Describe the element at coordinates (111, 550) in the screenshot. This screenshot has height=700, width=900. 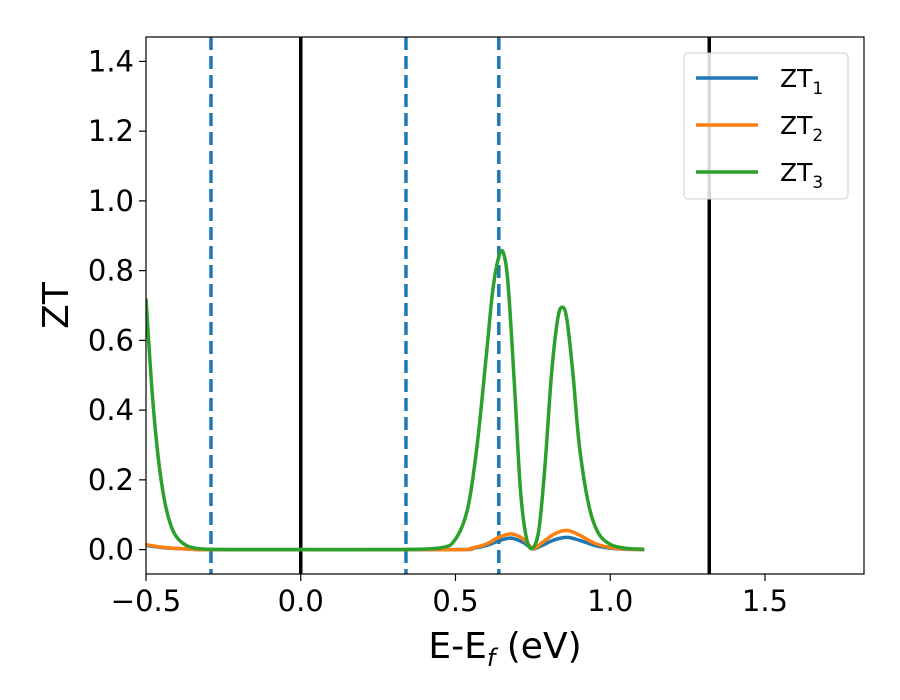
I see `y-tick-label: 0.0` at that location.